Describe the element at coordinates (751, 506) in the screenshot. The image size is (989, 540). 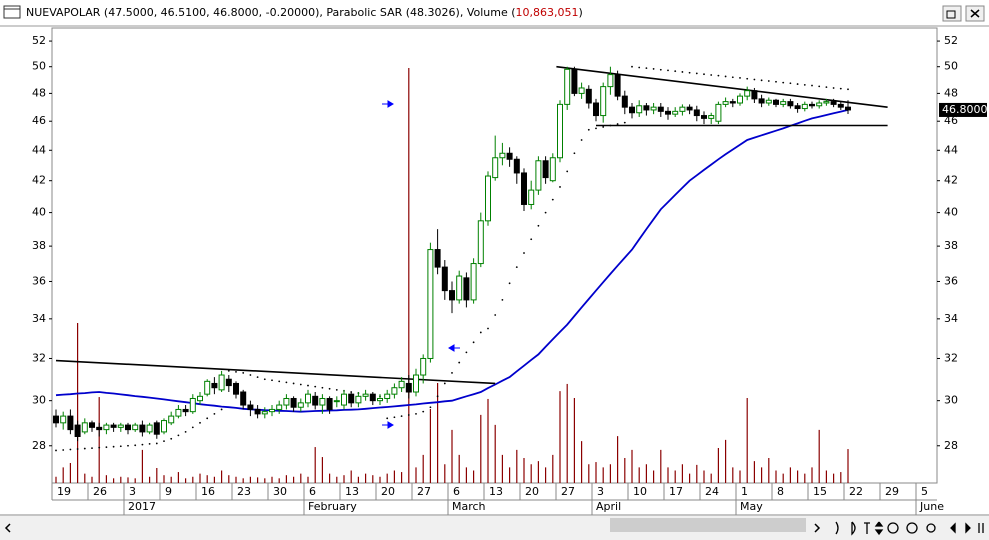
I see `month-label: May` at that location.